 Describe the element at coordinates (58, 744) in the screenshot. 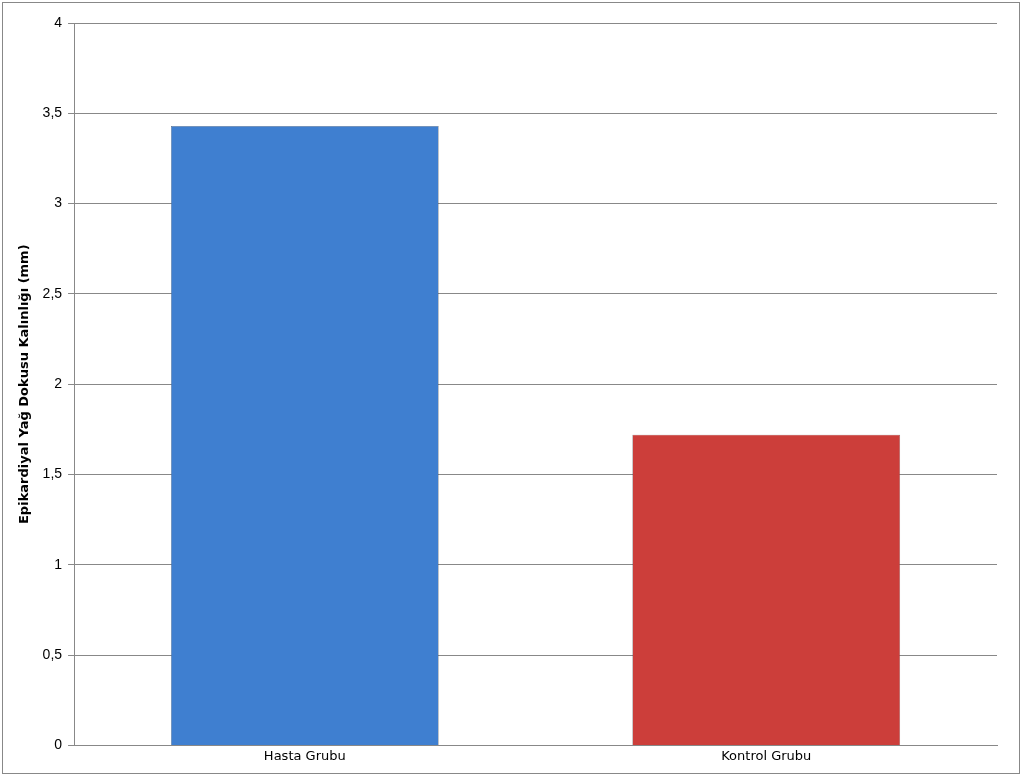

I see `y-tick-label: 0` at that location.